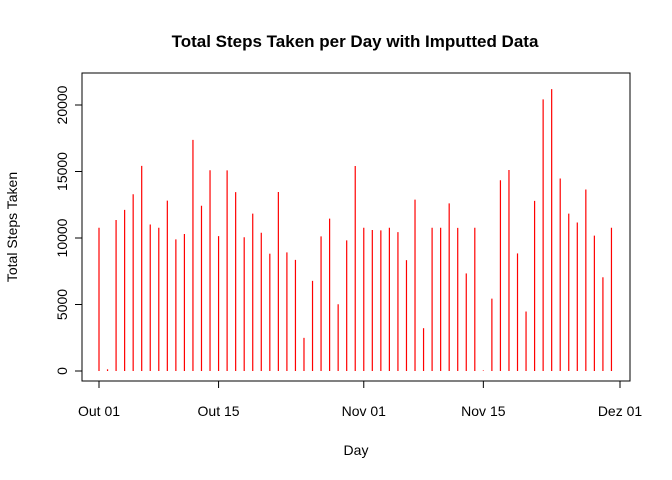 The height and width of the screenshot is (480, 672). What do you see at coordinates (483, 411) in the screenshot?
I see `x-tick-label-3: Nov 15` at bounding box center [483, 411].